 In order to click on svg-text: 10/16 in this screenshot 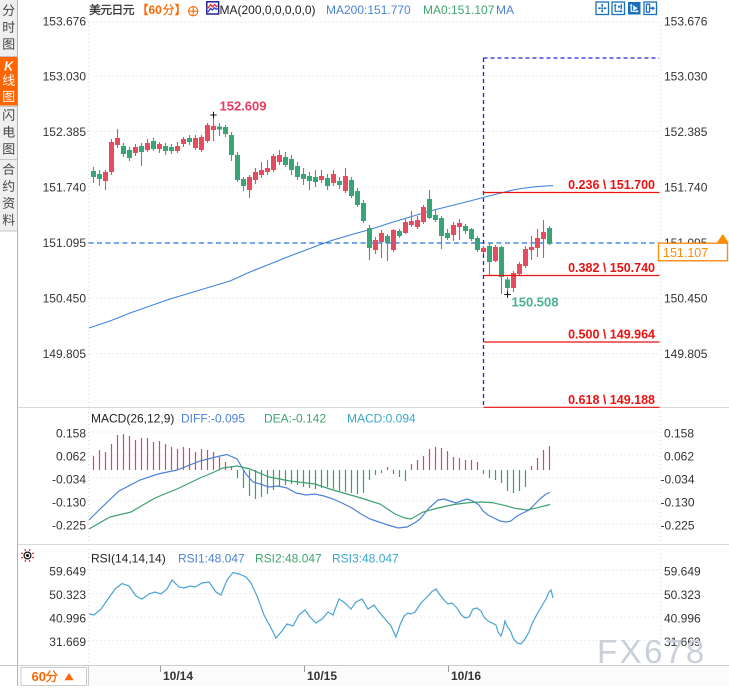, I will do `click(466, 676)`.